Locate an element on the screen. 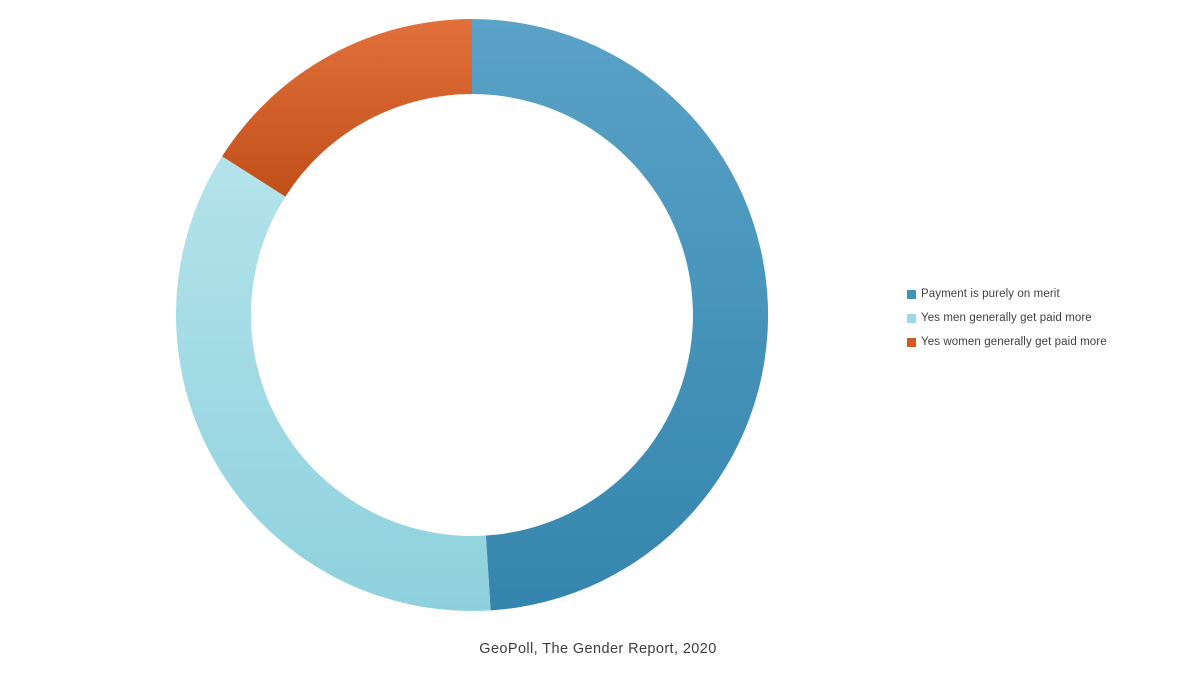 This screenshot has height=675, width=1200. chart-source-caption: GeoPoll, The Gender Report, 2020 is located at coordinates (598, 649).